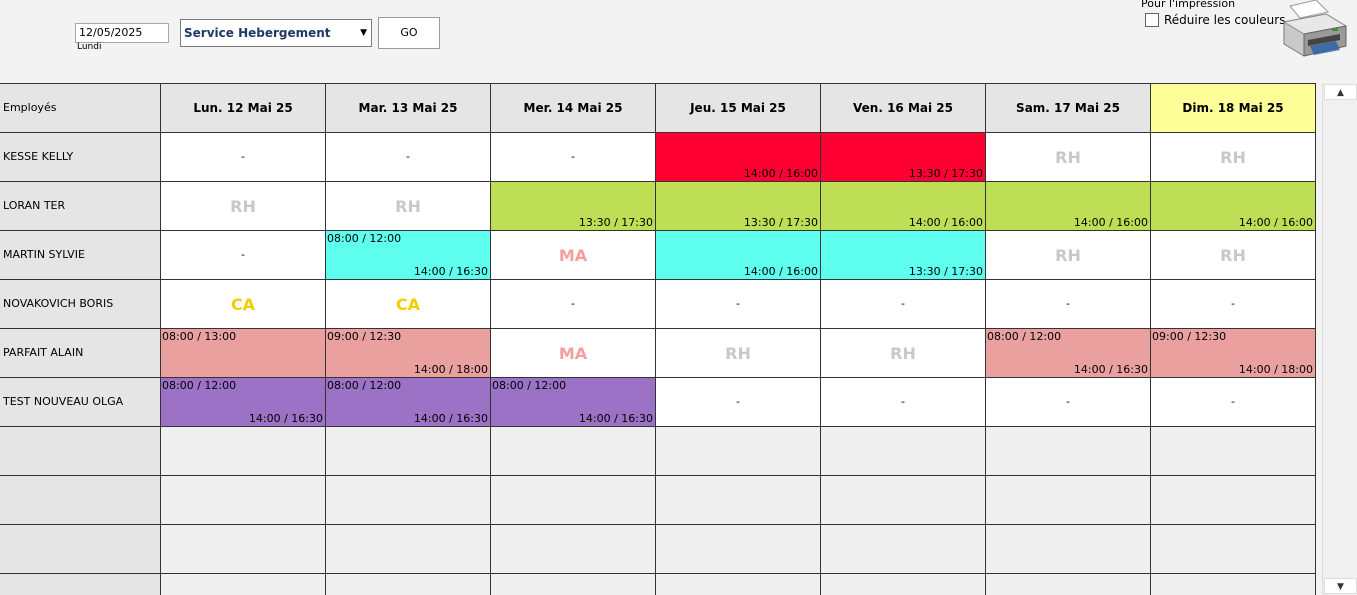 This screenshot has height=595, width=1357. Describe the element at coordinates (276, 33) in the screenshot. I see `service-select: Service Hebergement ▼` at that location.